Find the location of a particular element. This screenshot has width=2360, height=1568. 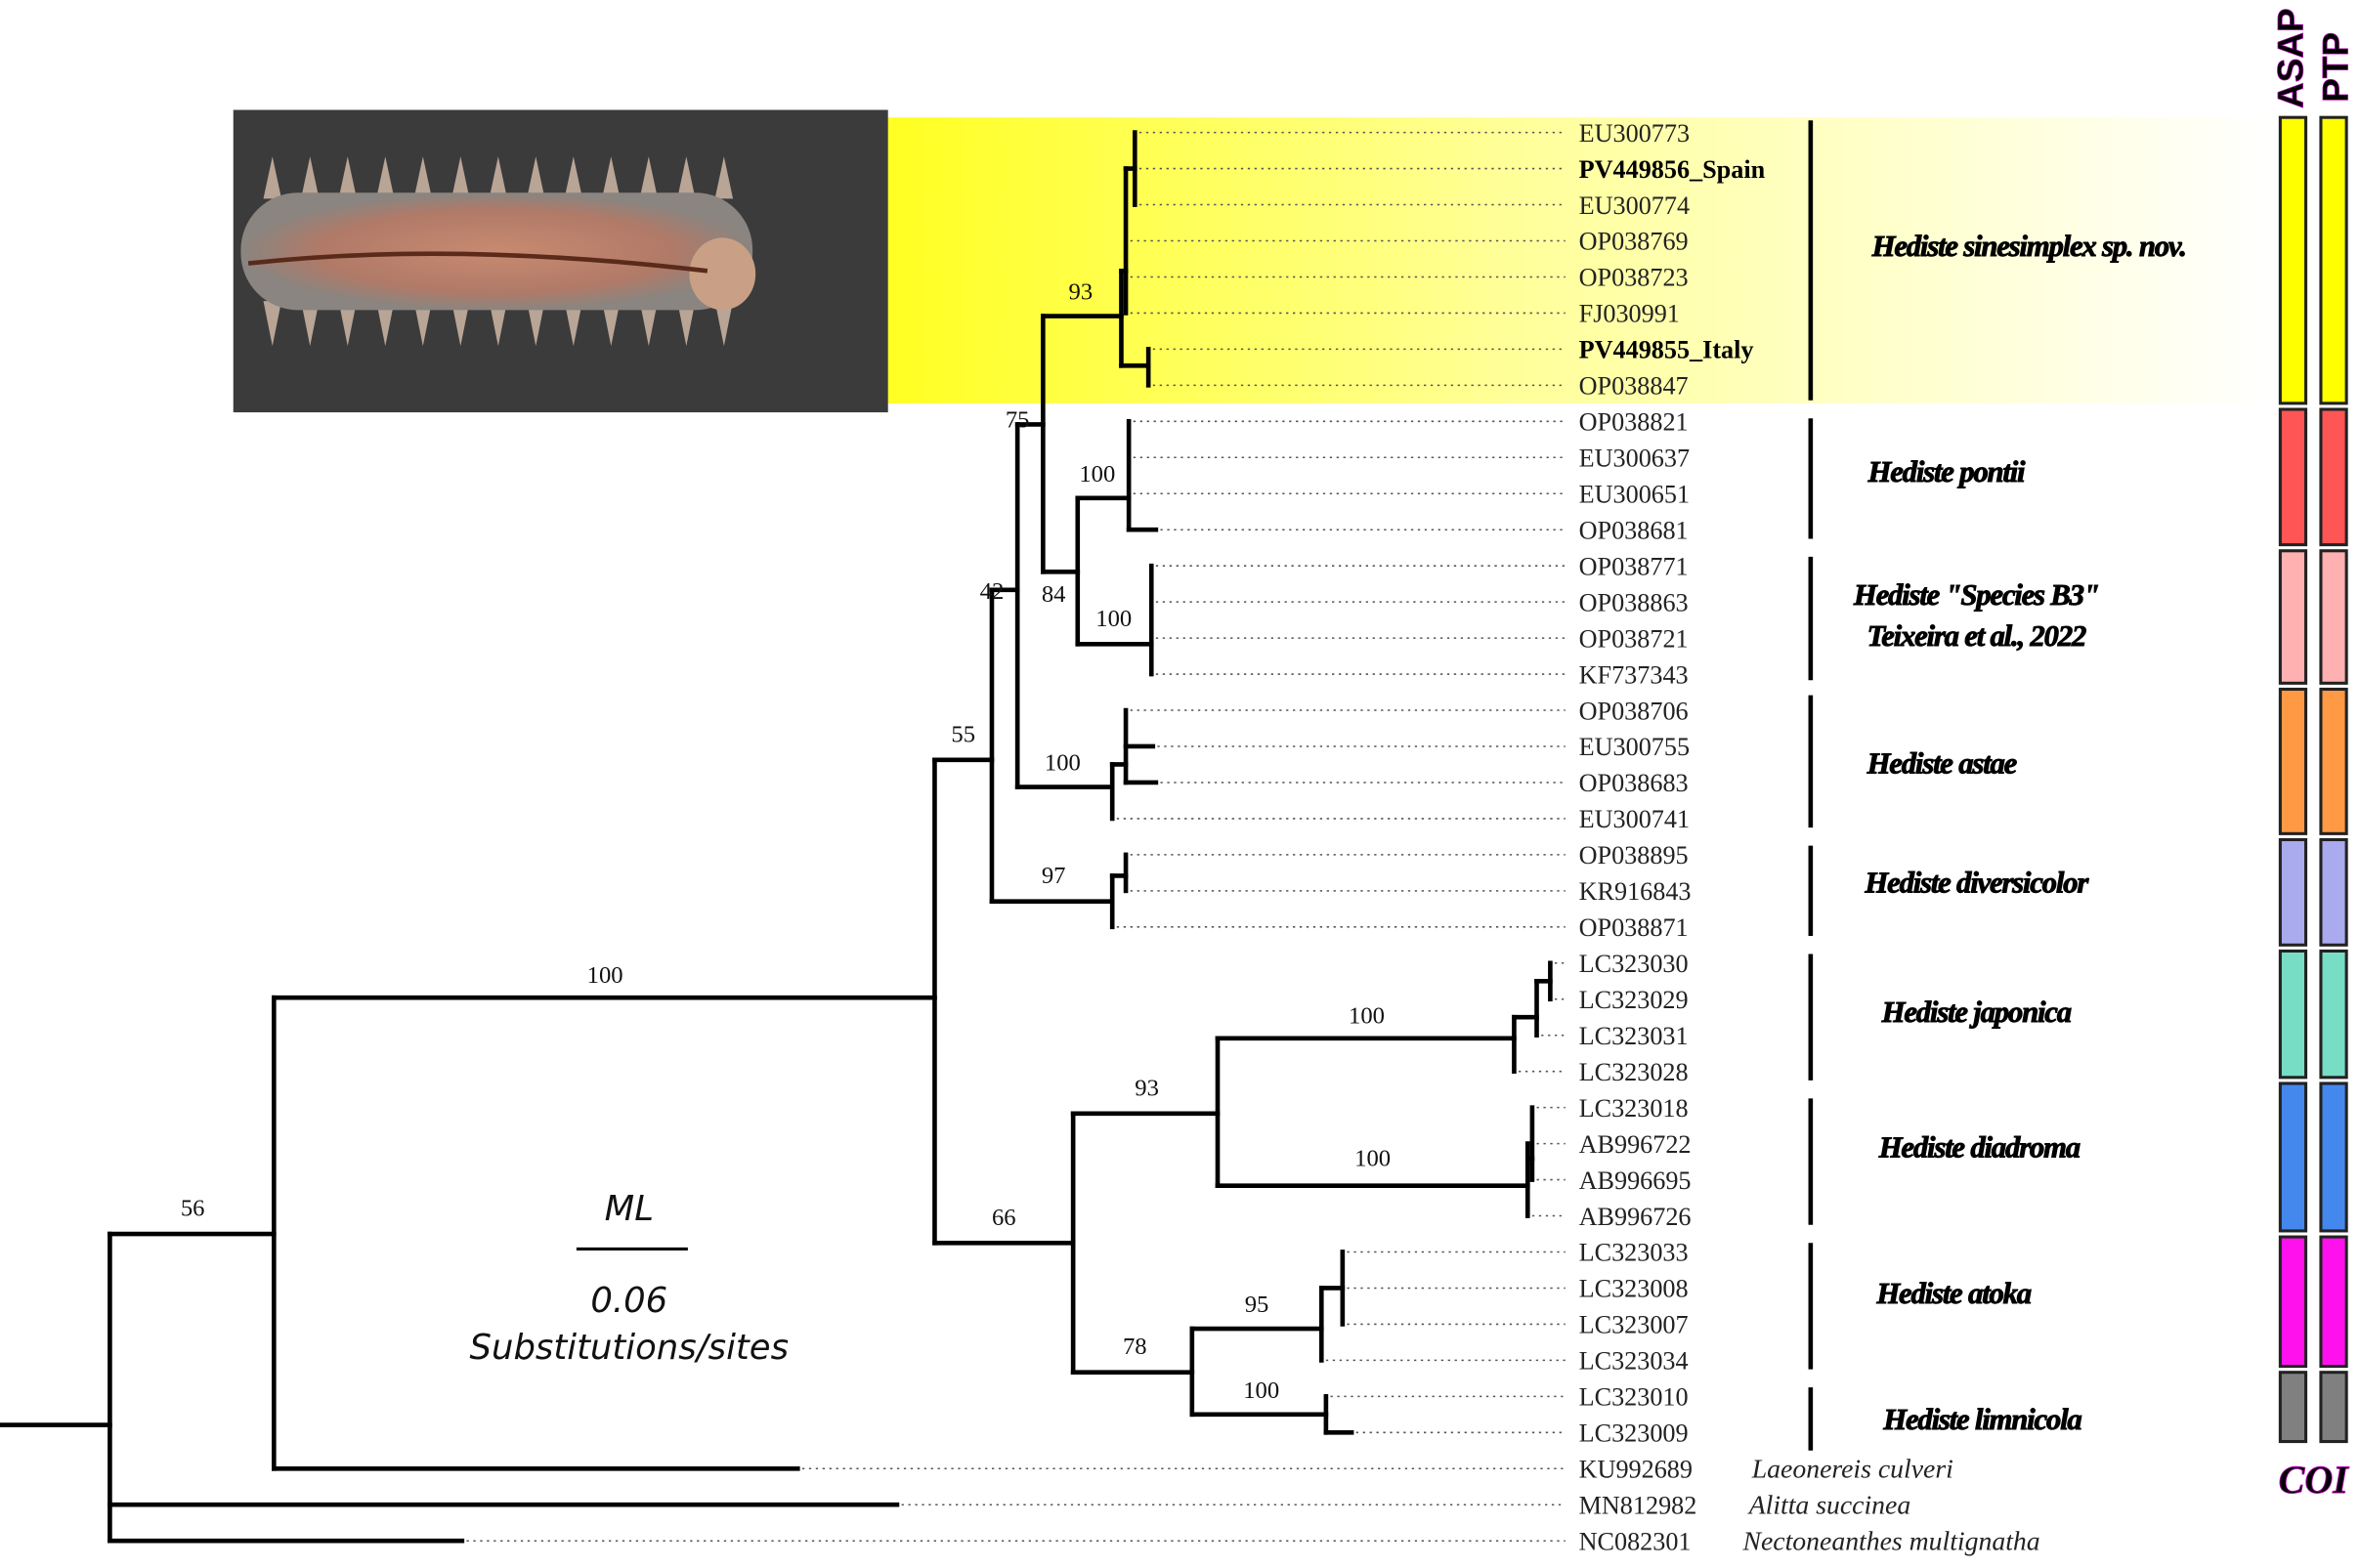

support-value: 42 is located at coordinates (993, 591).